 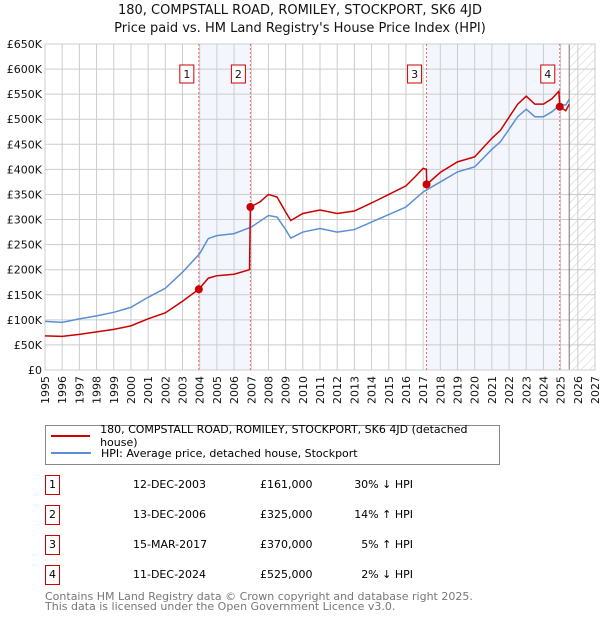 What do you see at coordinates (25, 320) in the screenshot?
I see `y-tick-label: £100K` at bounding box center [25, 320].